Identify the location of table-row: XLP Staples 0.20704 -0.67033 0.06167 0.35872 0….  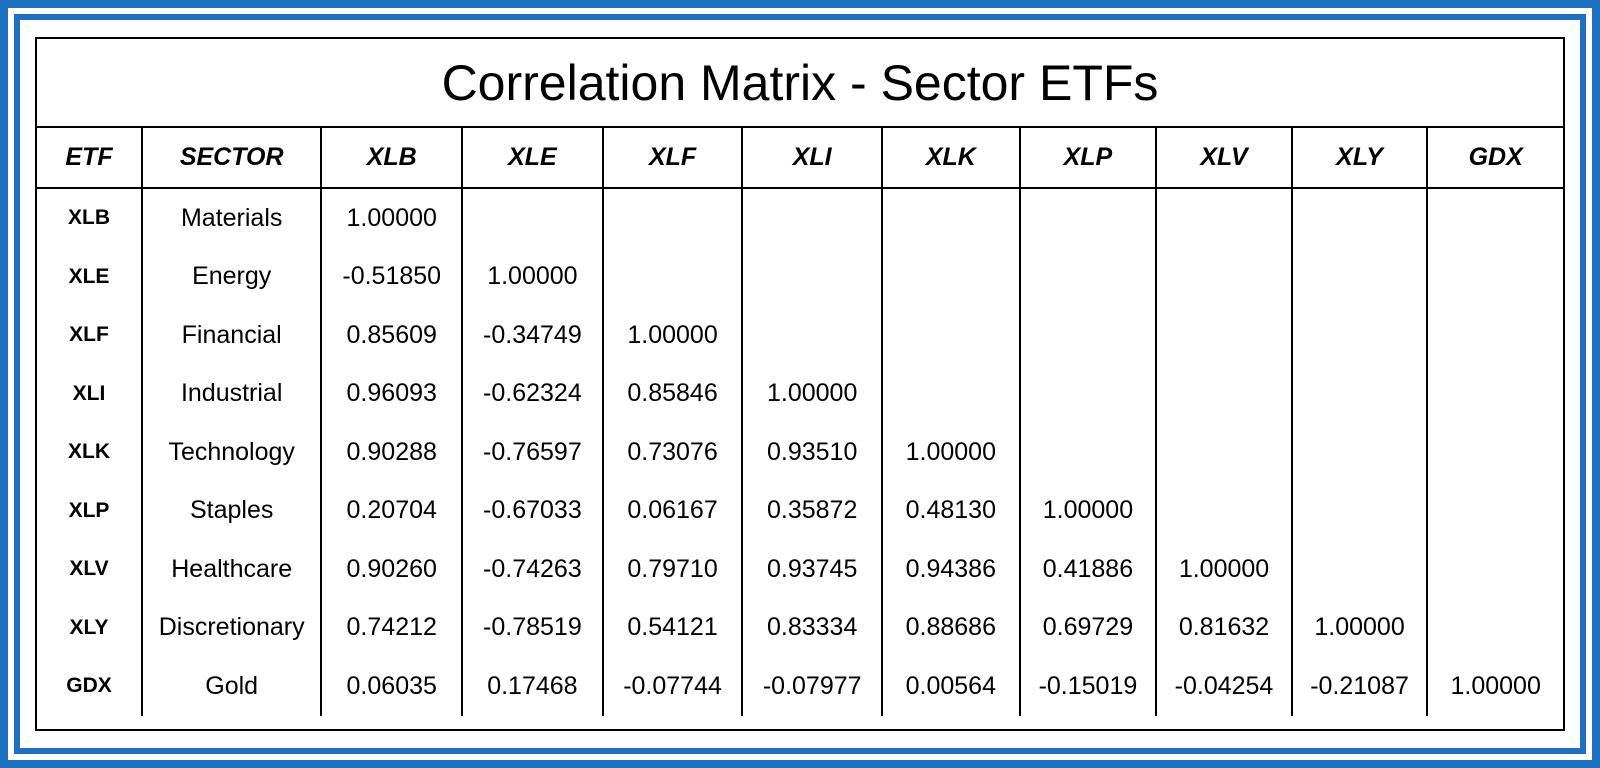
(800, 510).